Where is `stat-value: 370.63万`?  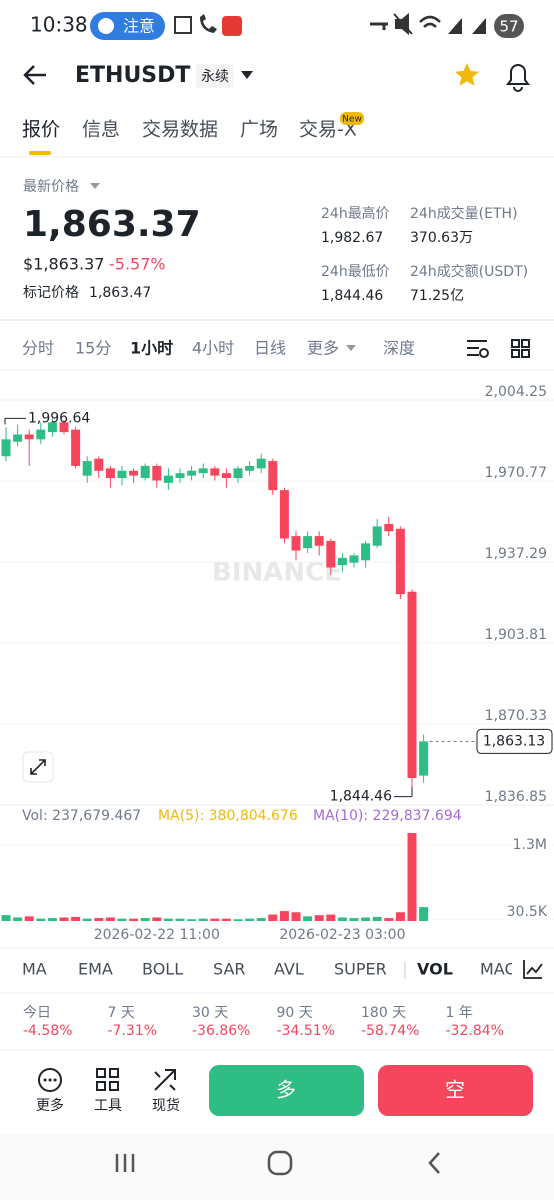 stat-value: 370.63万 is located at coordinates (441, 238).